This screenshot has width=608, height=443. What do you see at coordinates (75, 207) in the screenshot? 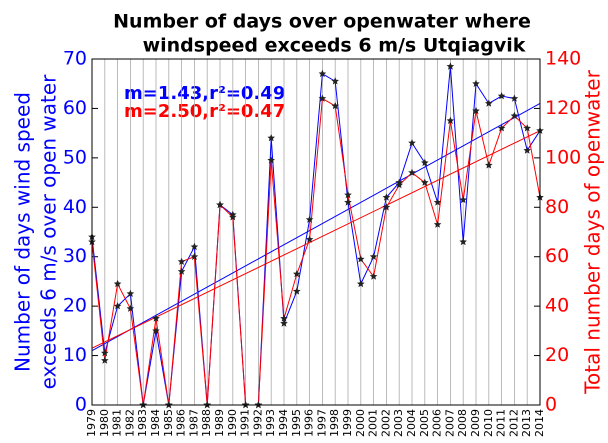
I see `y-tick-label: 40` at bounding box center [75, 207].